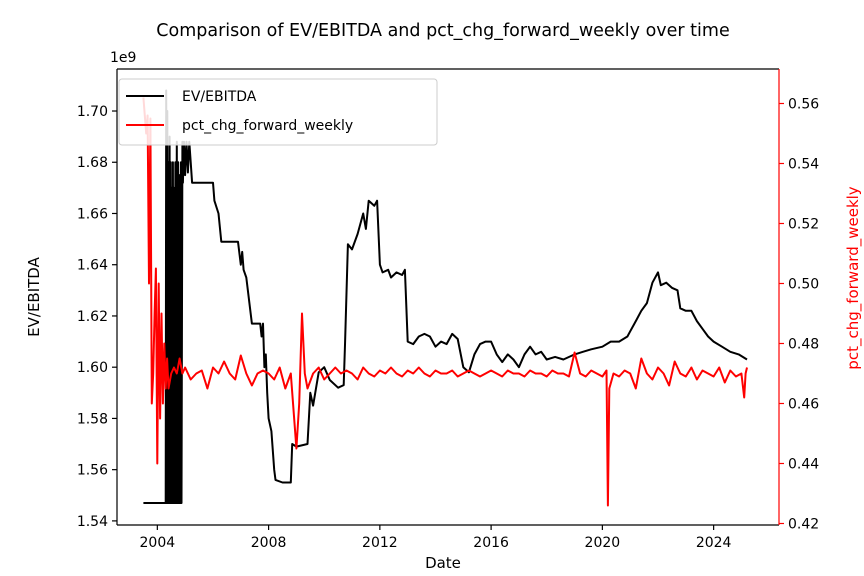  I want to click on right-y-tick-label-0.54: 0.54, so click(803, 165).